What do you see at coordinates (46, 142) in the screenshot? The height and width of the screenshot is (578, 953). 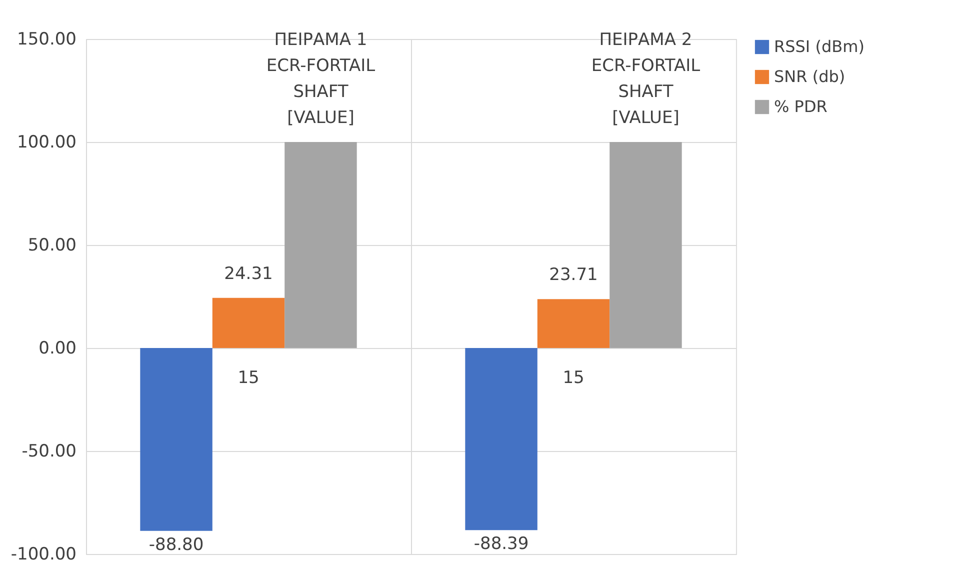 I see `y-tick-label: 100.00` at bounding box center [46, 142].